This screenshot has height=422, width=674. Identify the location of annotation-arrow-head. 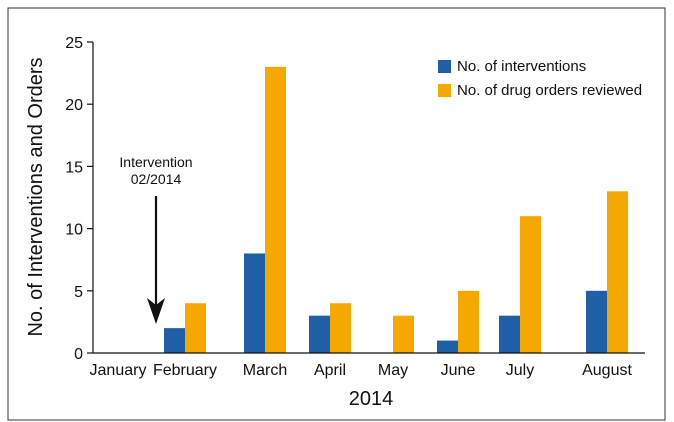
(156, 311).